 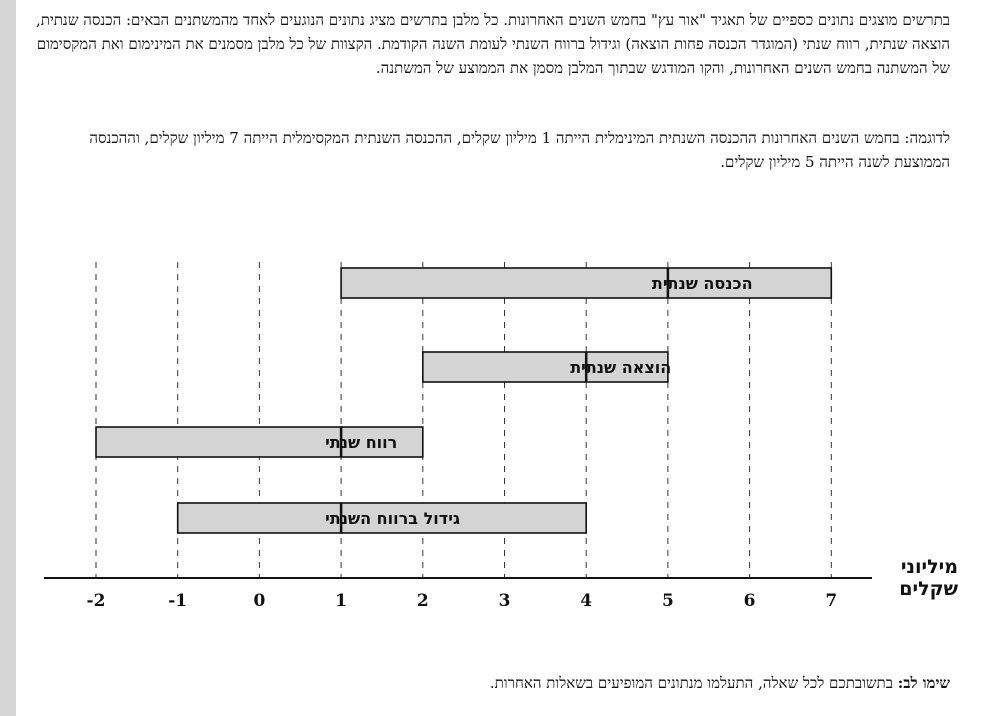 I want to click on x-tick-label: 2, so click(x=423, y=601).